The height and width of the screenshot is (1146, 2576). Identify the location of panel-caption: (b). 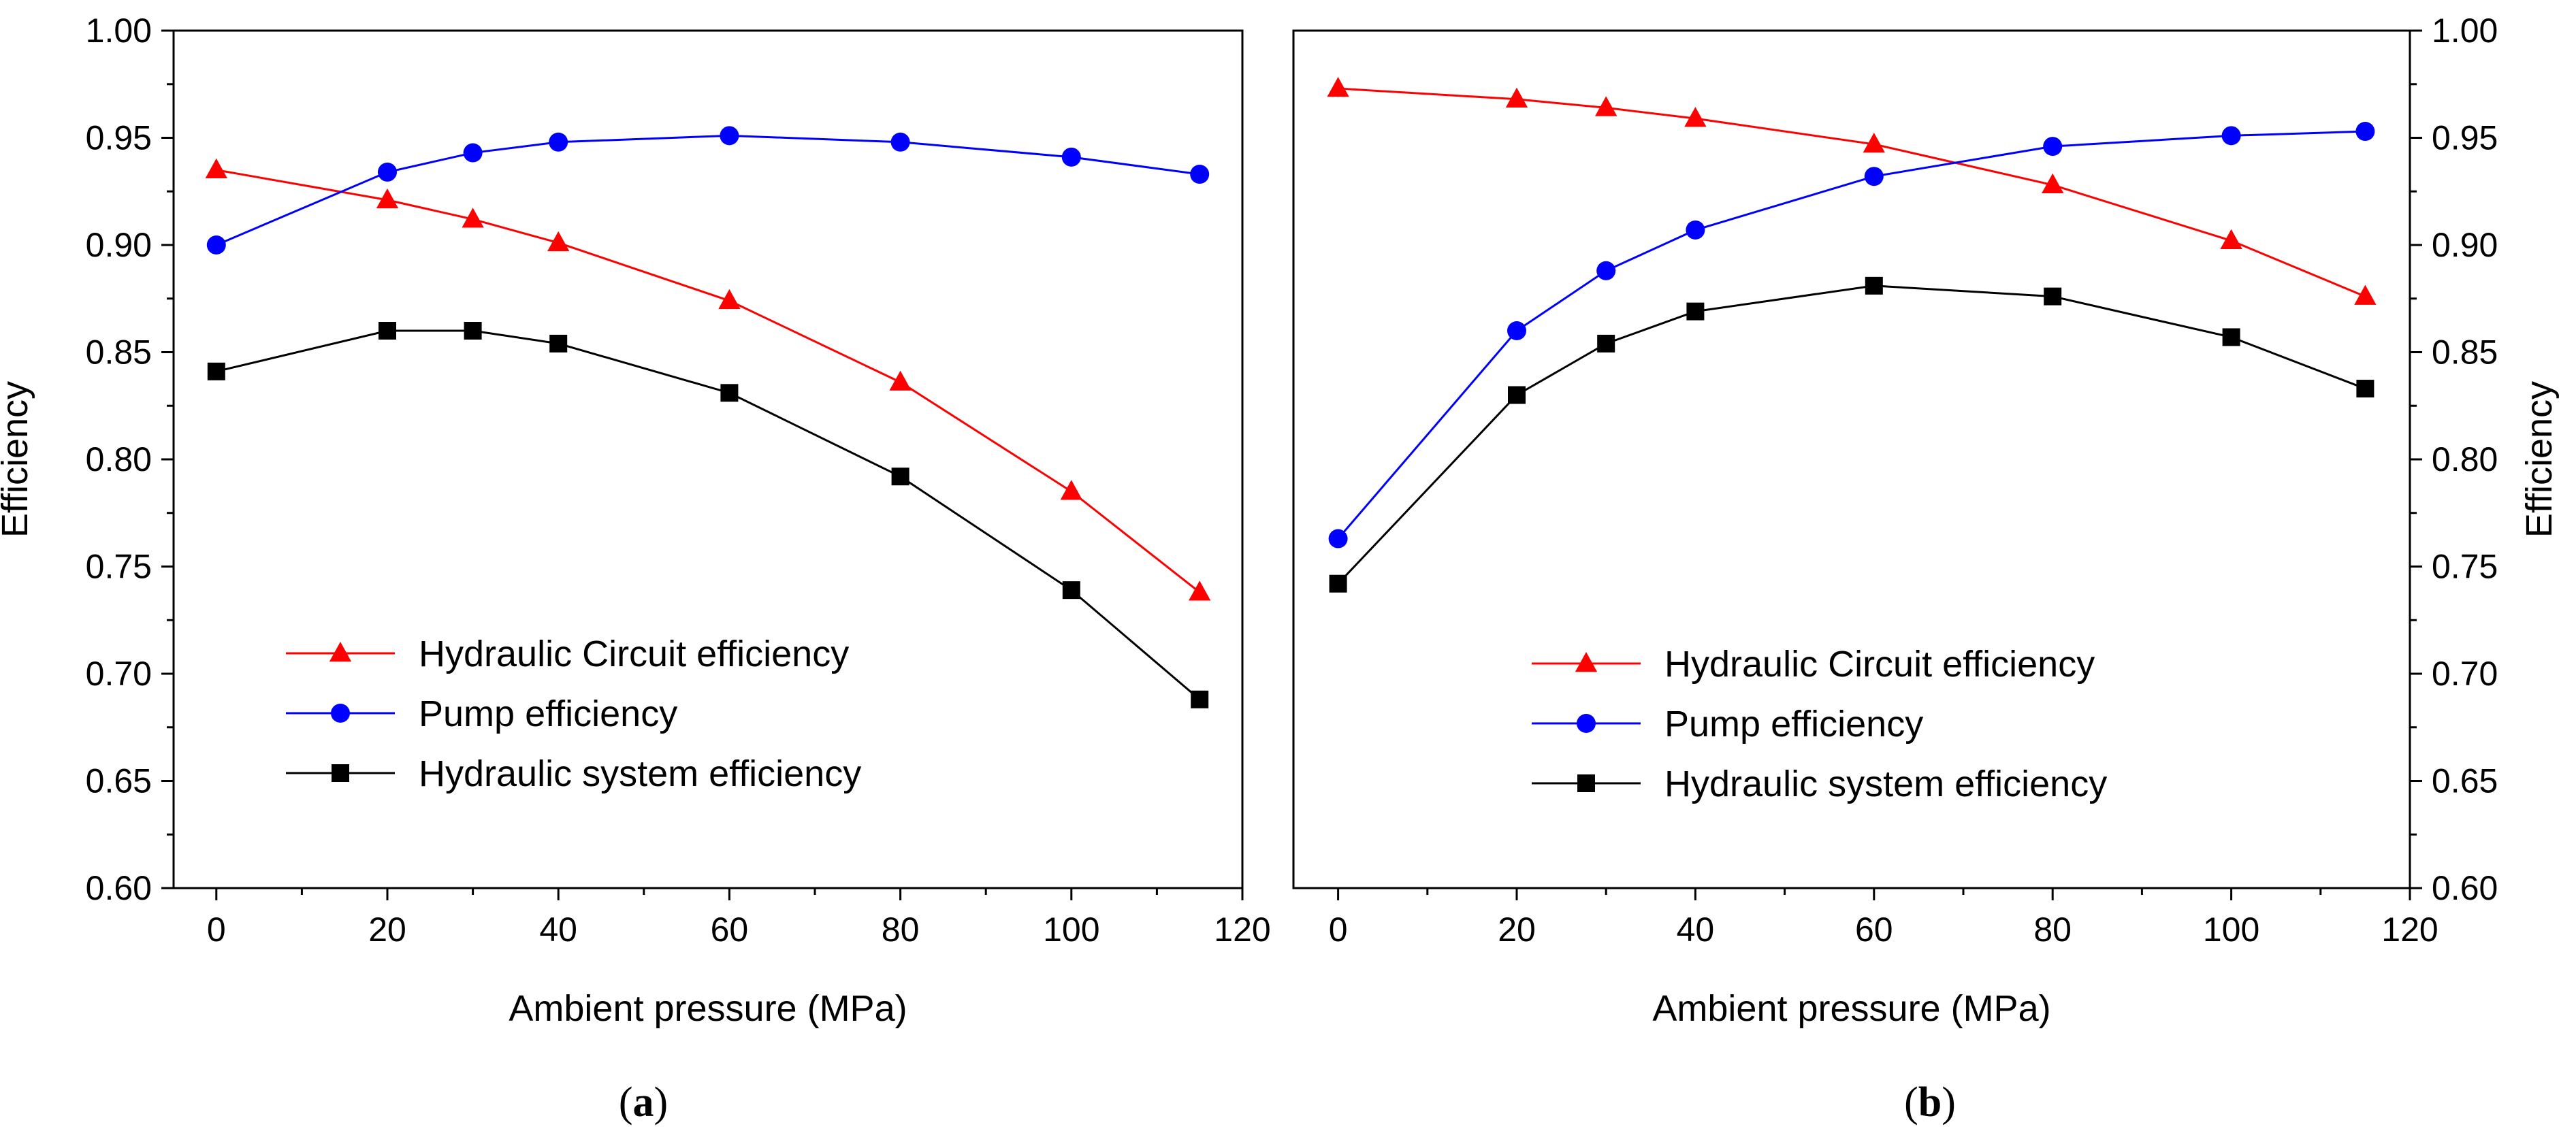
(1930, 1102).